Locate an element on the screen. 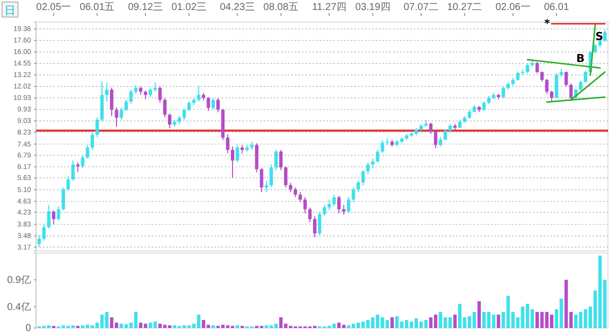  y-tick-label: 0.4亿 is located at coordinates (19, 307).